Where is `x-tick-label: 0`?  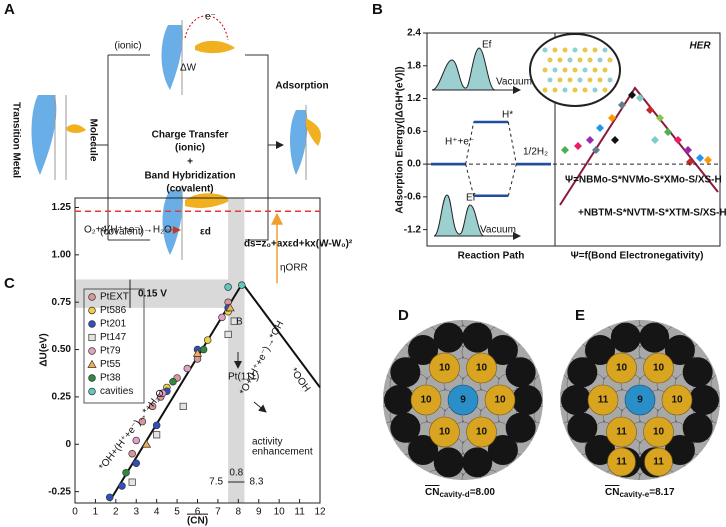 x-tick-label: 0 is located at coordinates (75, 512).